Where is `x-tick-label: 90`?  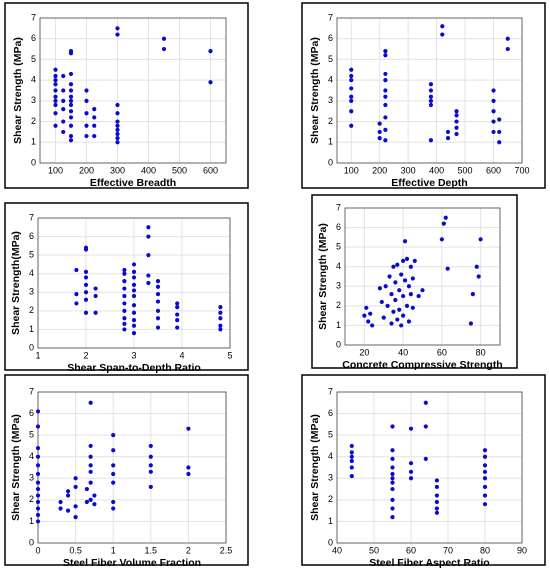
x-tick-label: 90 is located at coordinates (522, 550).